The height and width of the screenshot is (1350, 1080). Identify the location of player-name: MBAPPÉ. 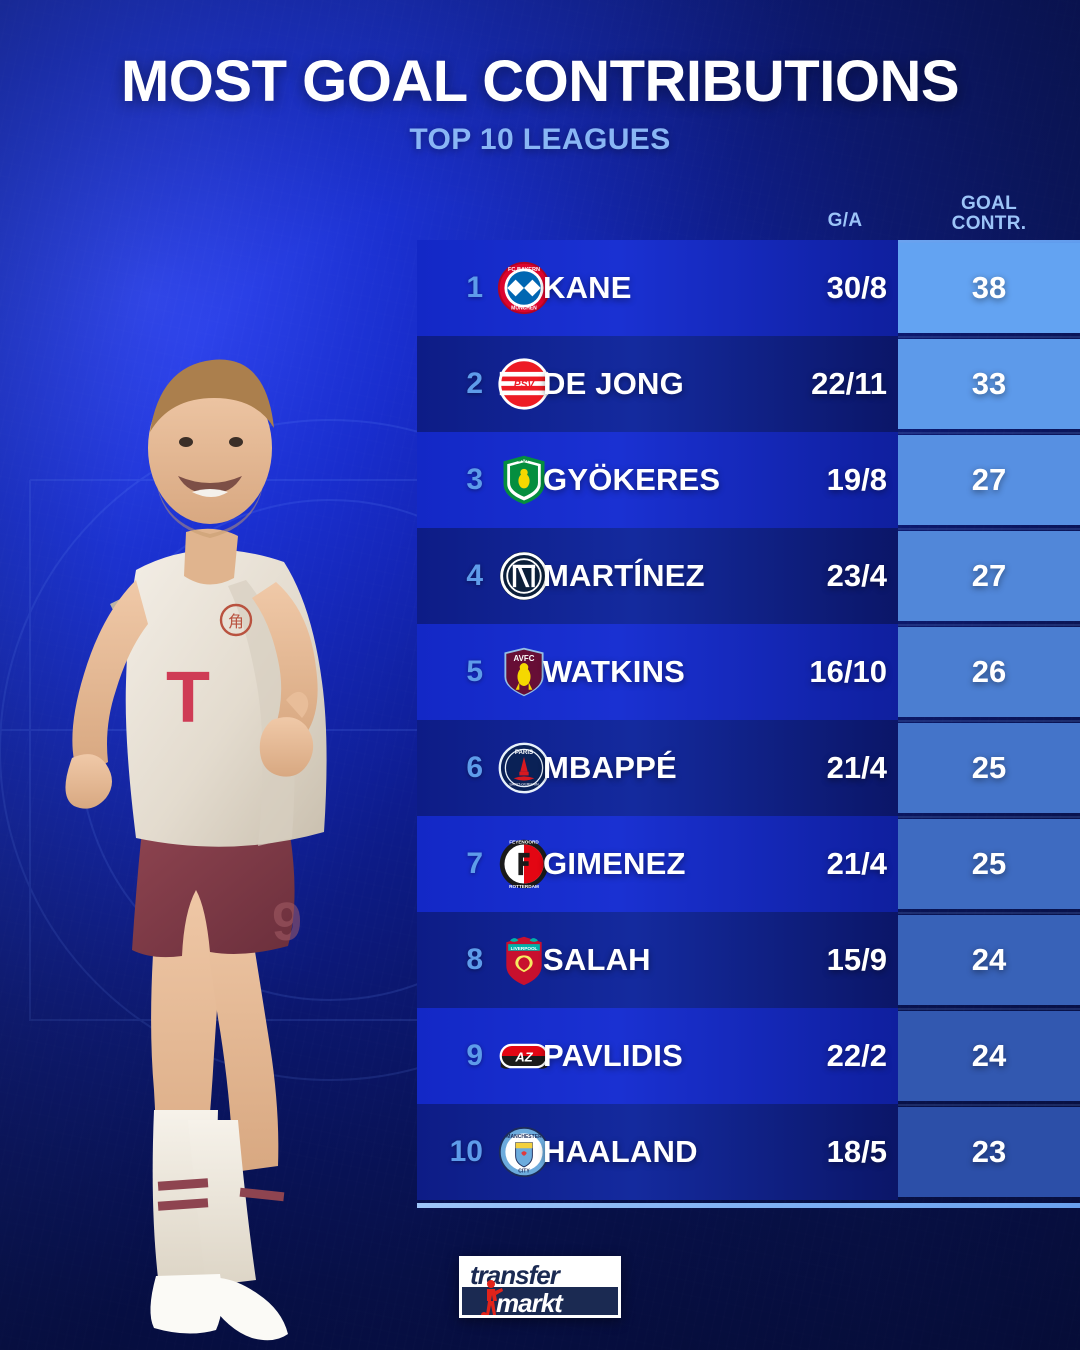
(610, 767).